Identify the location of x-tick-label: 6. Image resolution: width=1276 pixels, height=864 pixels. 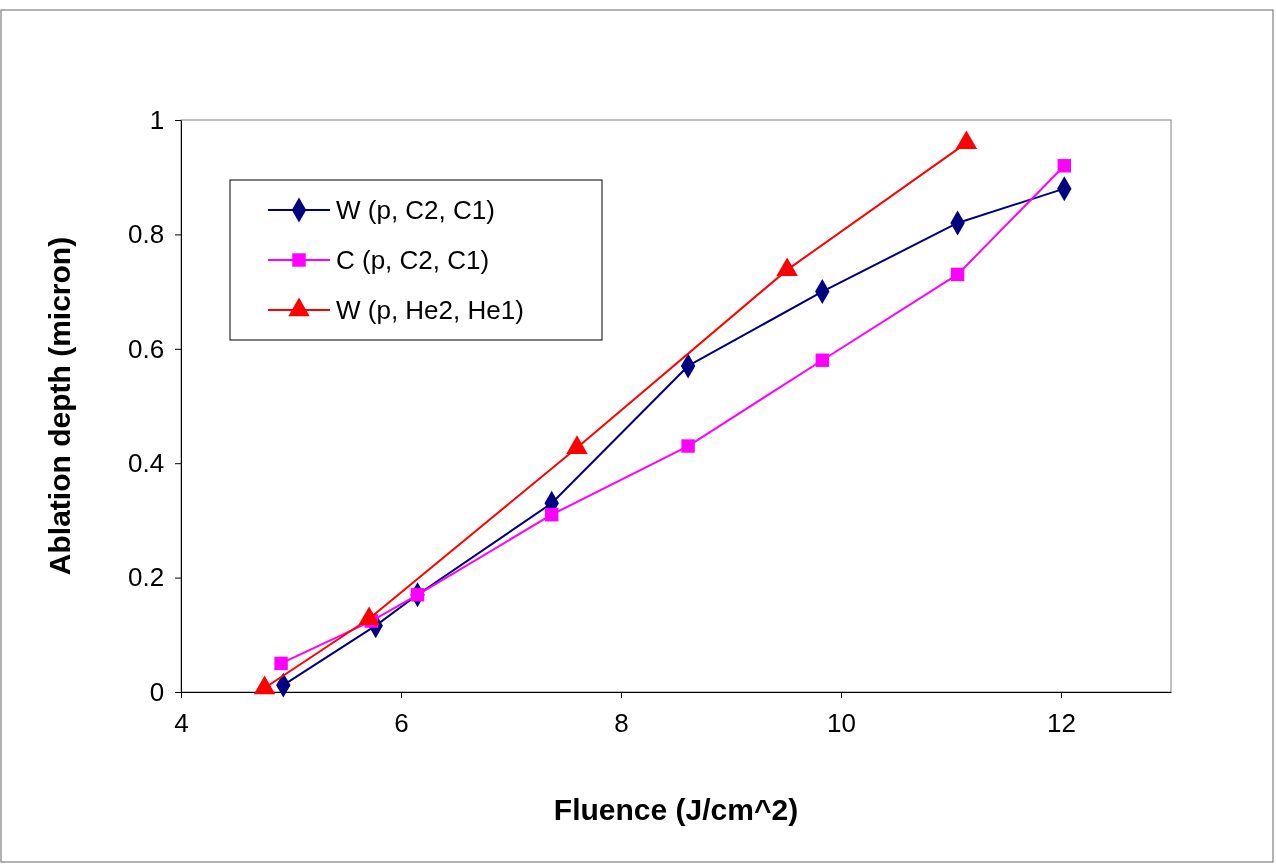
(401, 723).